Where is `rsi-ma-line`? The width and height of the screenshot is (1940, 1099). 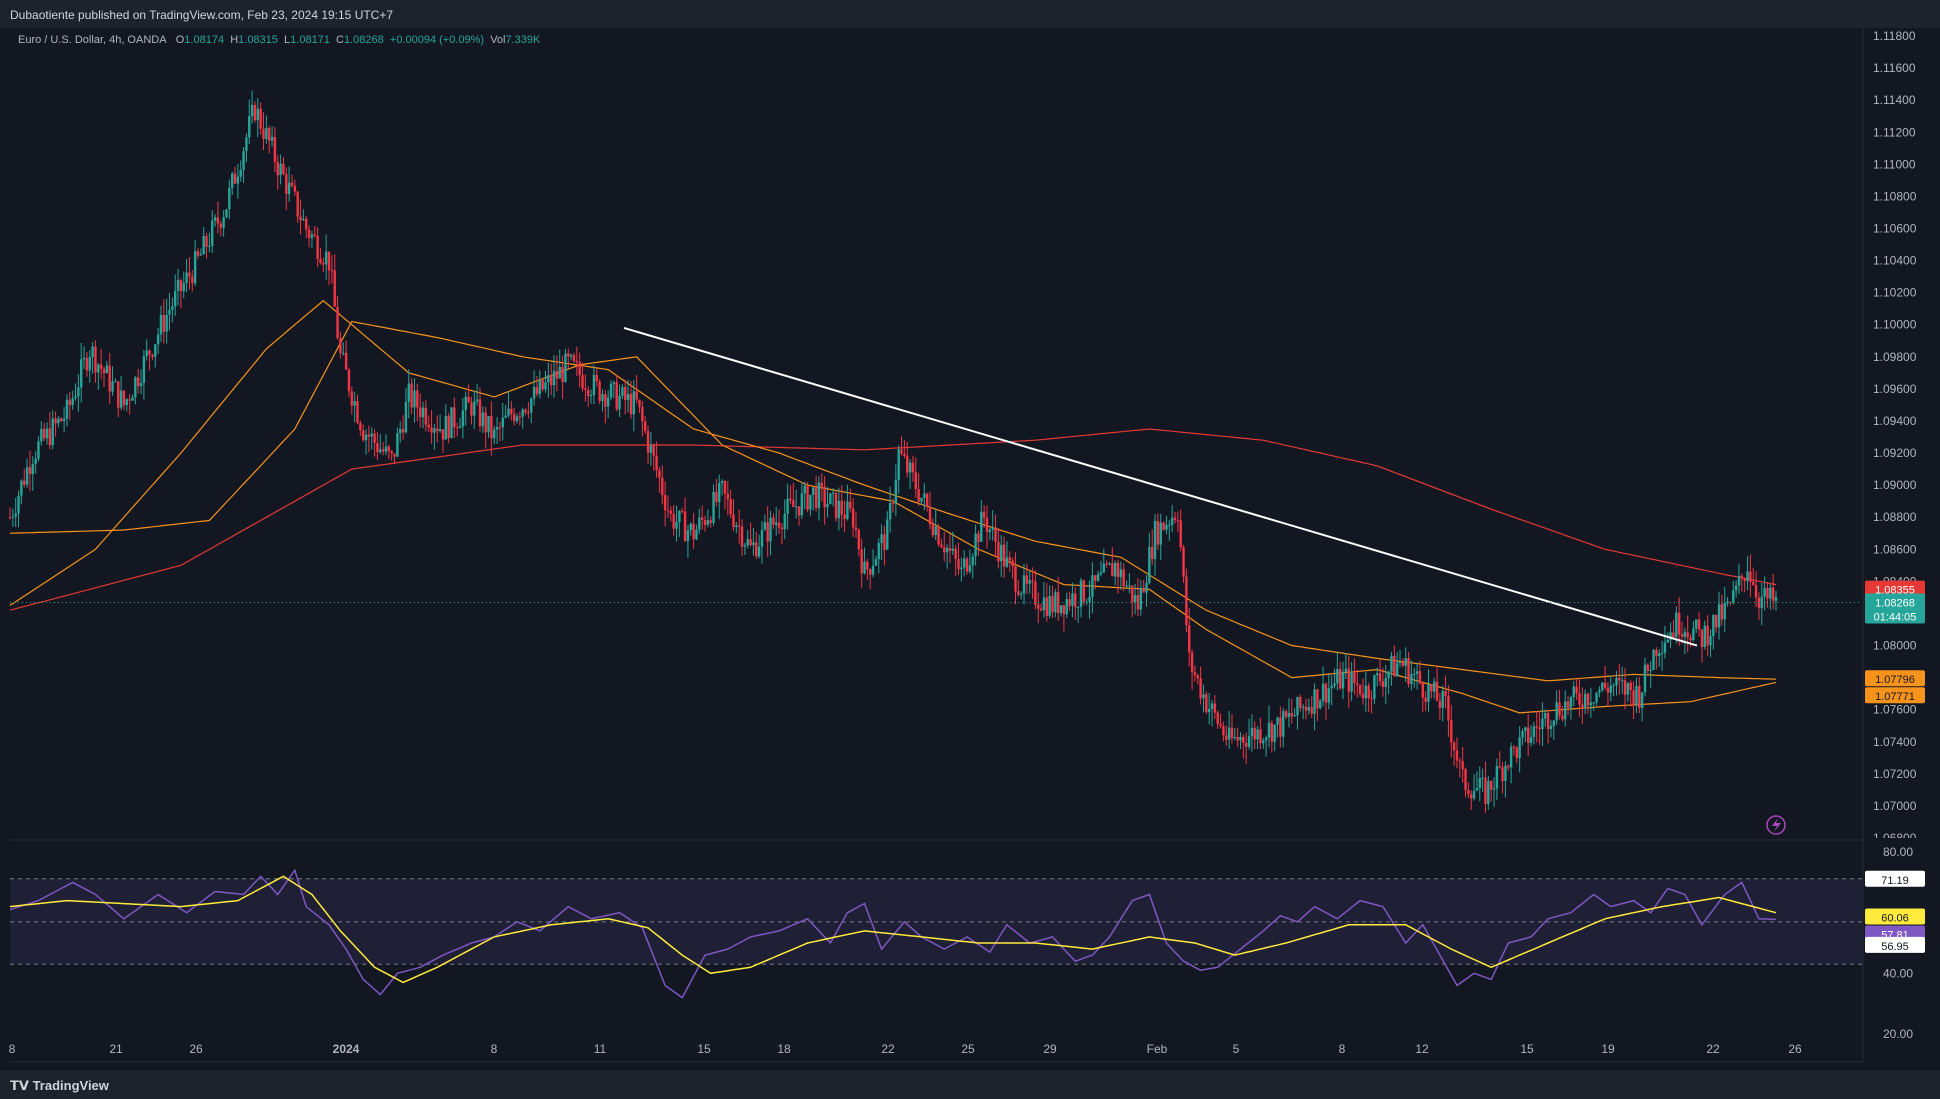
rsi-ma-line is located at coordinates (893, 929).